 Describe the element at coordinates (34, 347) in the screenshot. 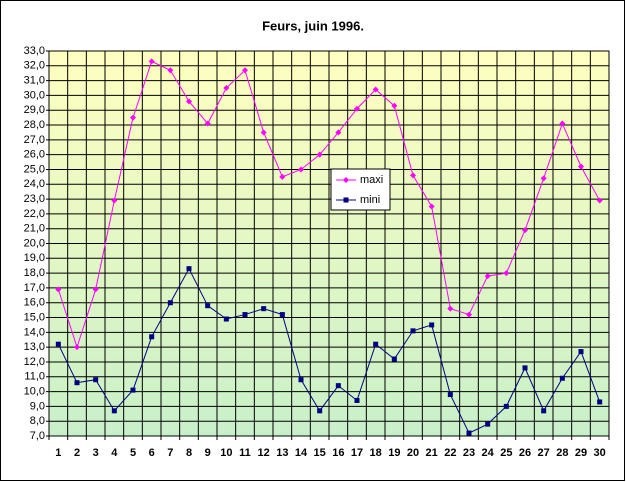

I see `y-tick-label: 13,0` at that location.